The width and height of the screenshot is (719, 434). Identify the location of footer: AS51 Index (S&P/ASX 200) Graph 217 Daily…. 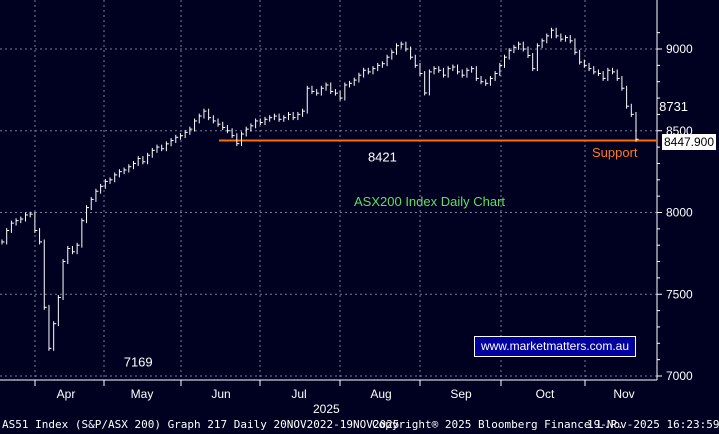
(359, 425).